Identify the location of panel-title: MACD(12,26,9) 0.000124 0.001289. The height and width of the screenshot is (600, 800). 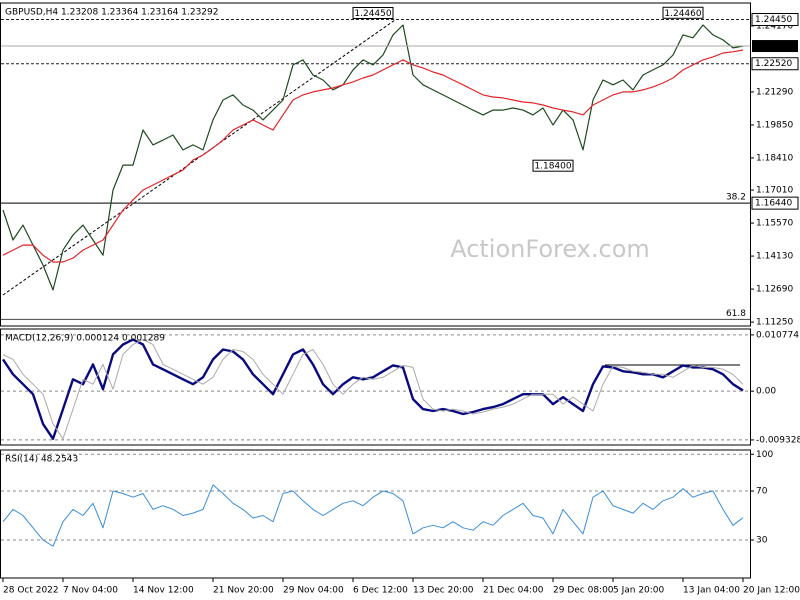
(85, 339).